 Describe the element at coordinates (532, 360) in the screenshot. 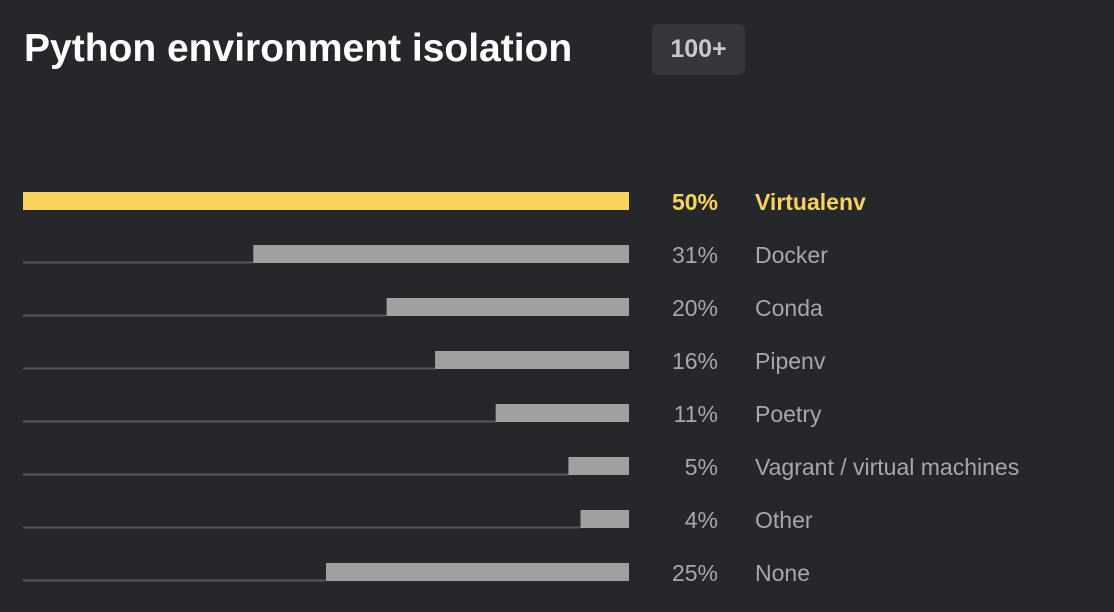

I see `bar-pipenv` at that location.